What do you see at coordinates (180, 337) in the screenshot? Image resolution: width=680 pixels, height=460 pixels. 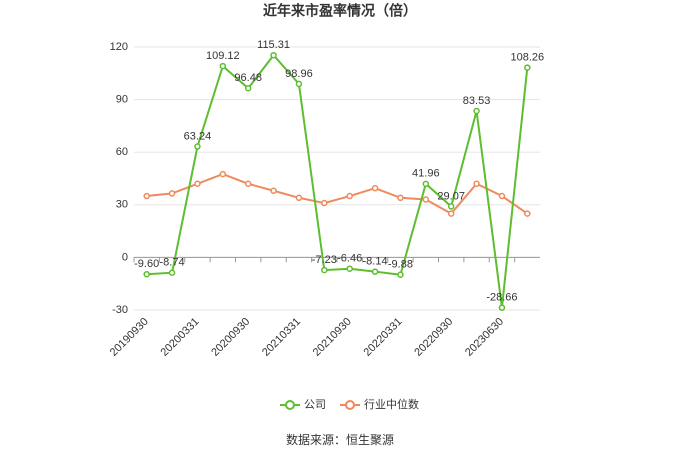 I see `x-tick-label: 20200331` at bounding box center [180, 337].